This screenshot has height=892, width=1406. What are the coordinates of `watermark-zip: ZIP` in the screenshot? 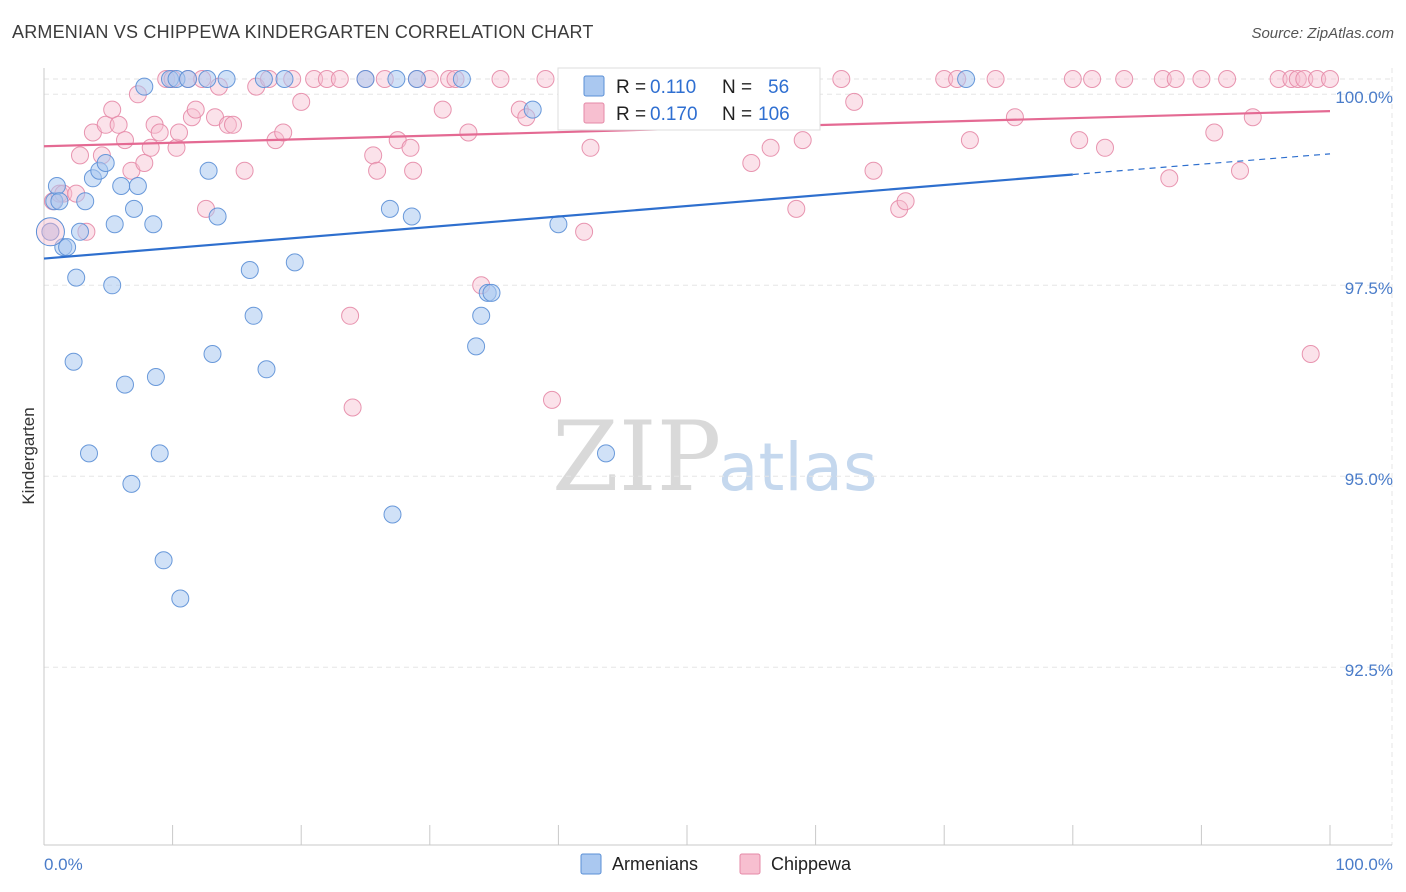 It's located at (636, 457).